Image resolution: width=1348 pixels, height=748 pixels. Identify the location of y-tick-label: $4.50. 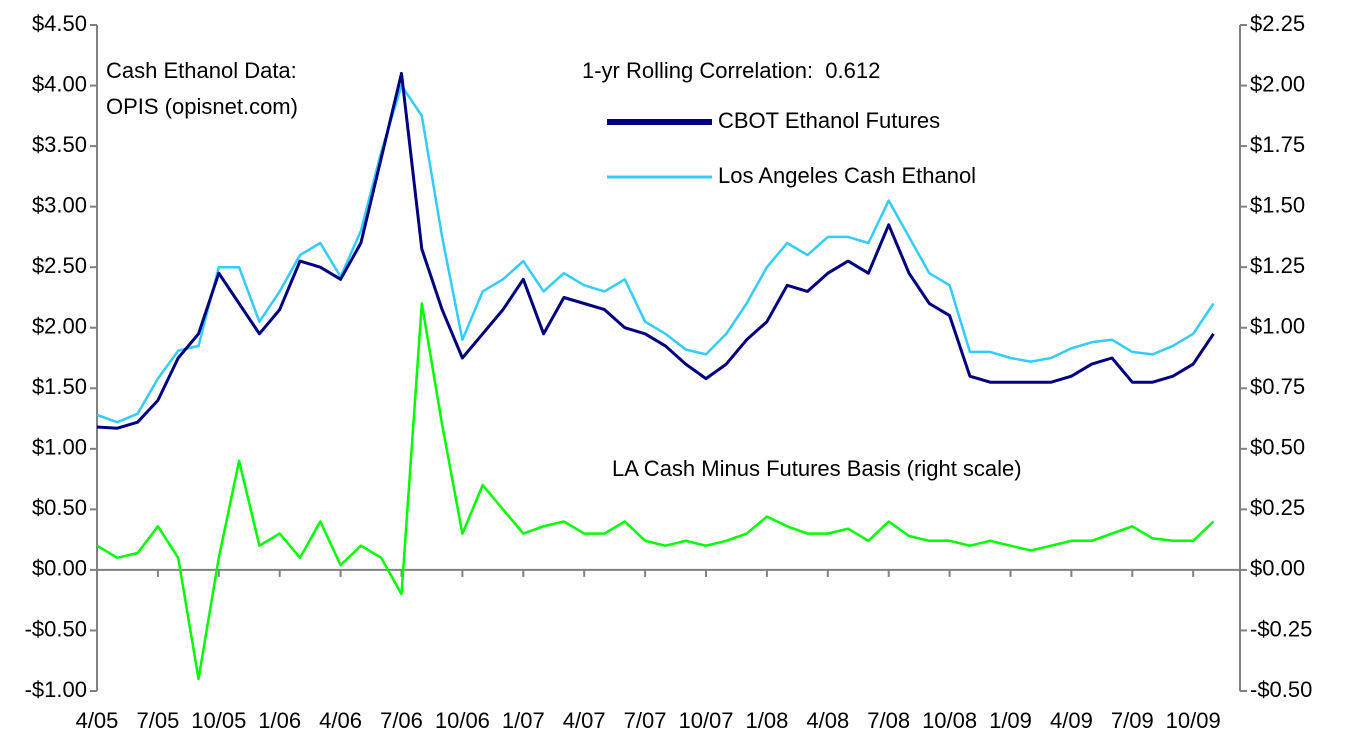
(59, 23).